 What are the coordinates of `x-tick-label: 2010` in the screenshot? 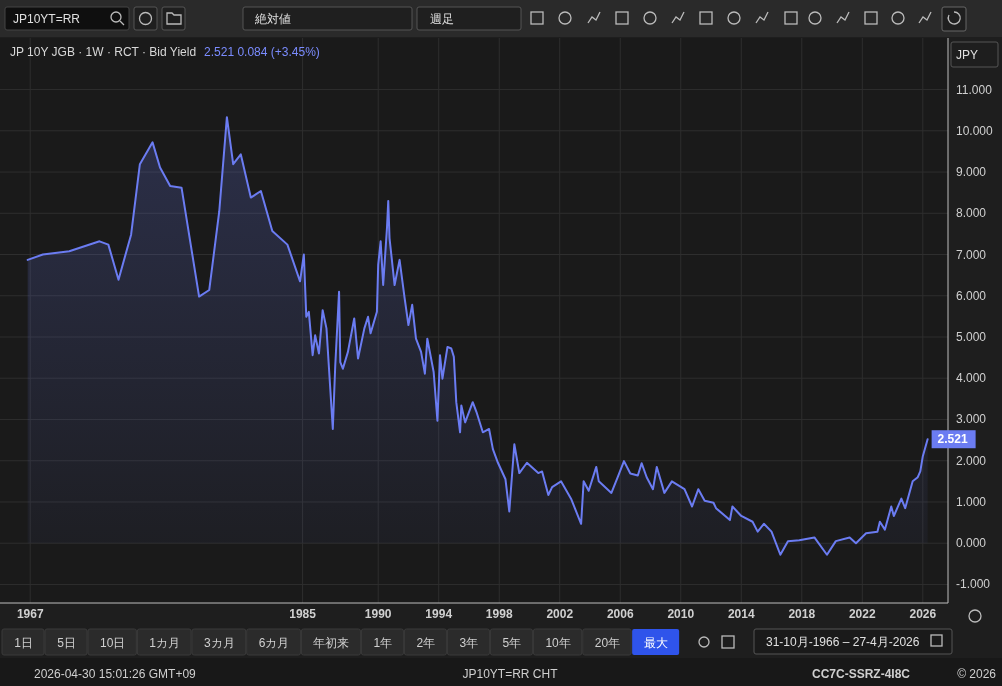 It's located at (681, 614).